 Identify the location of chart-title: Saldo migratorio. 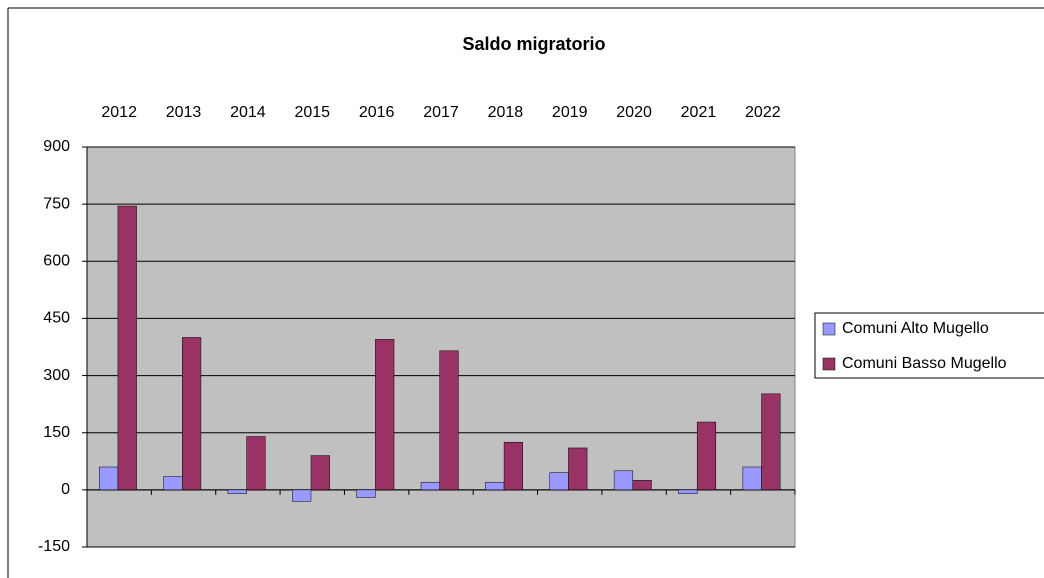
(533, 44).